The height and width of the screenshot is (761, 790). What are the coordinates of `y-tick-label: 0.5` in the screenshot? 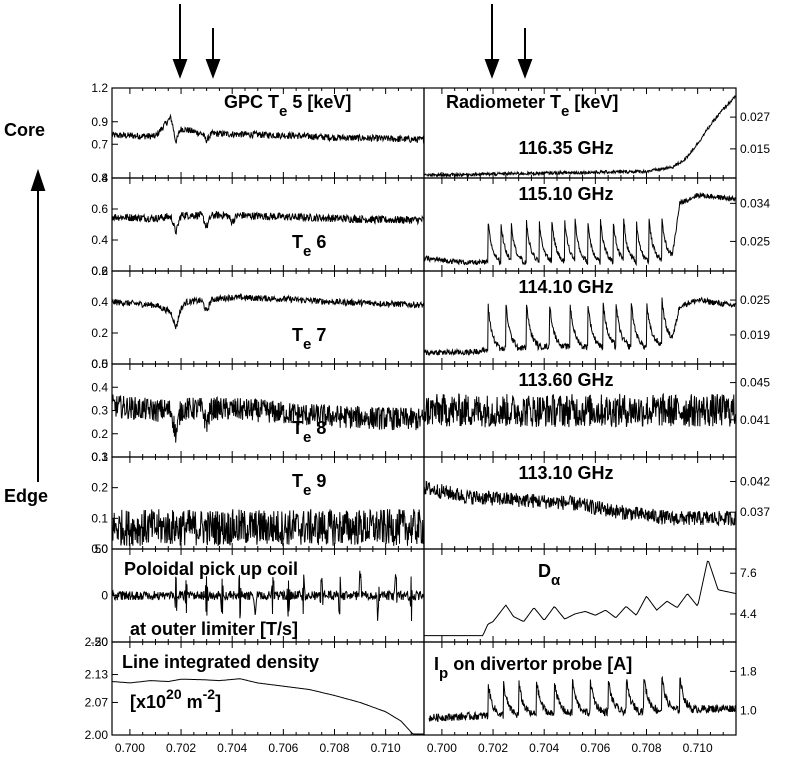 It's located at (99, 364).